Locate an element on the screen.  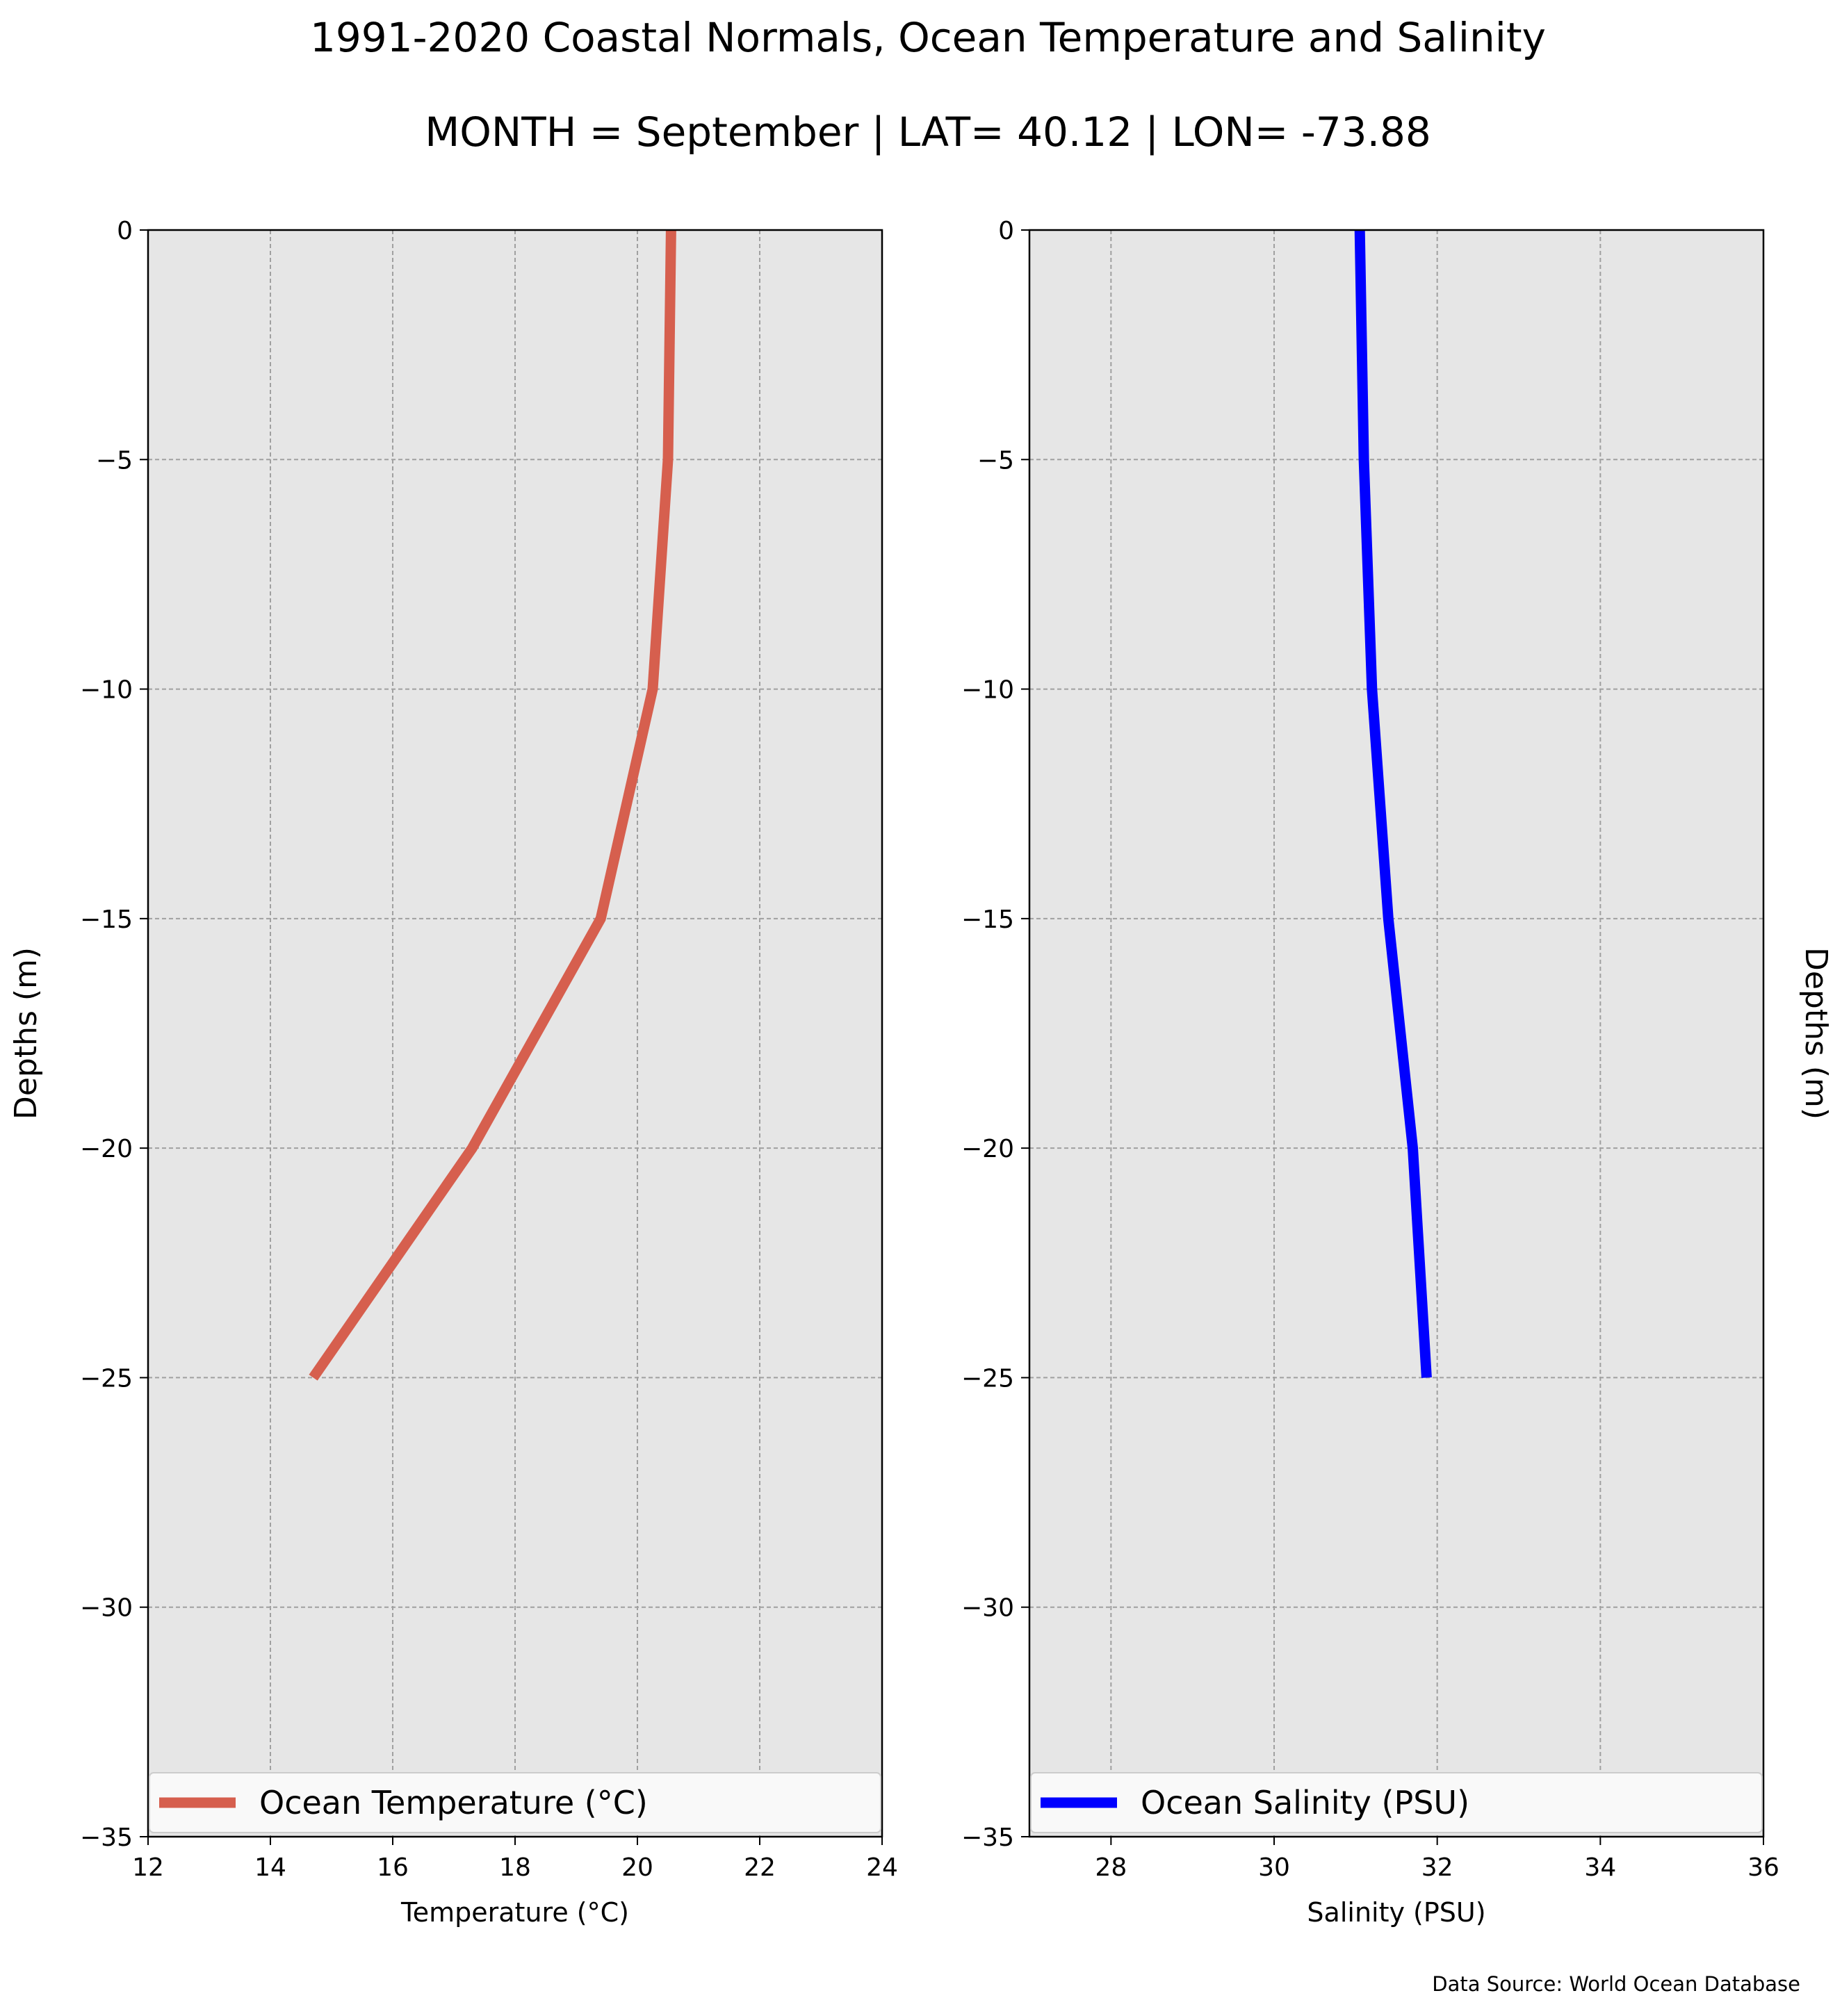
temperature-y-tick-label: −30 is located at coordinates (107, 1608).